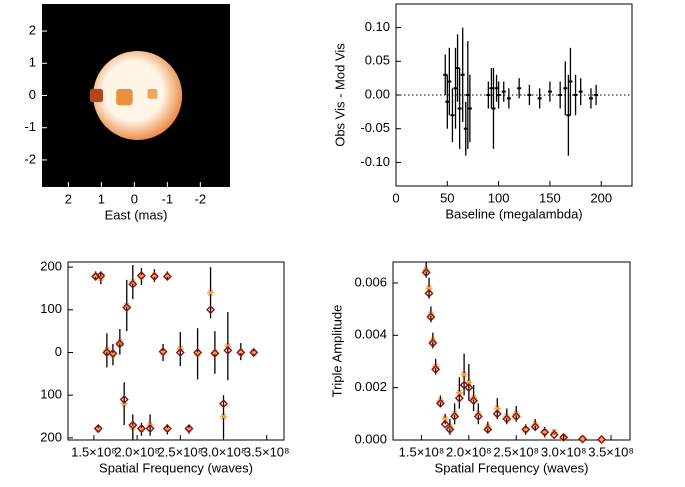 The width and height of the screenshot is (685, 487). Describe the element at coordinates (168, 198) in the screenshot. I see `x-tick-label: -1` at that location.